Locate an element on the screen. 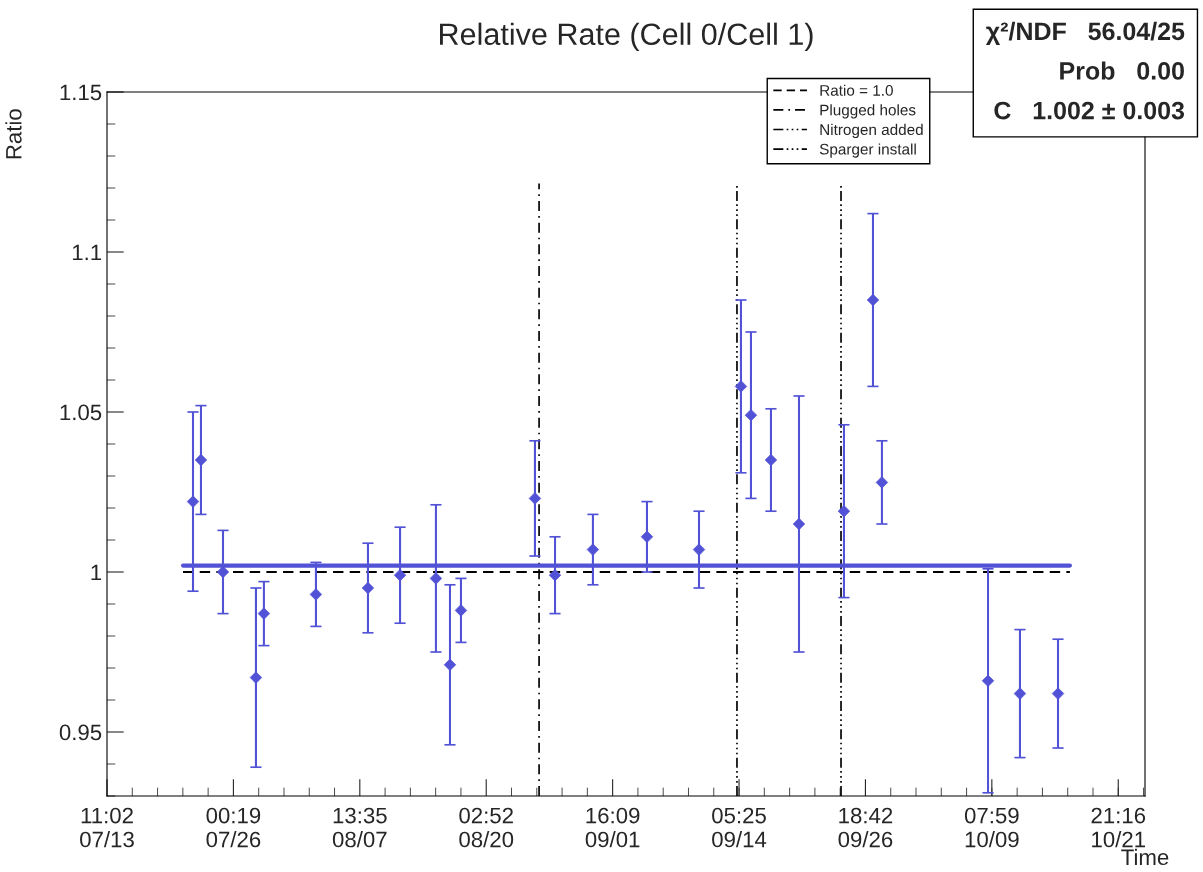  x-tick-label: 21:16 10/21 is located at coordinates (1118, 827).